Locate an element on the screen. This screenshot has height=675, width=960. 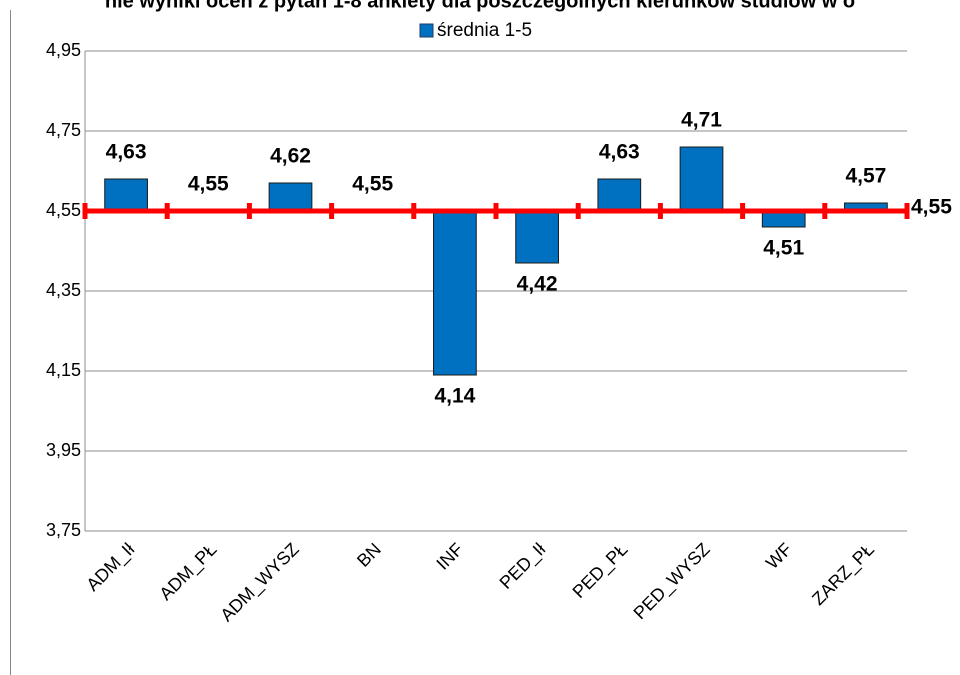
y-tick-label: 4,55 is located at coordinates (63, 210).